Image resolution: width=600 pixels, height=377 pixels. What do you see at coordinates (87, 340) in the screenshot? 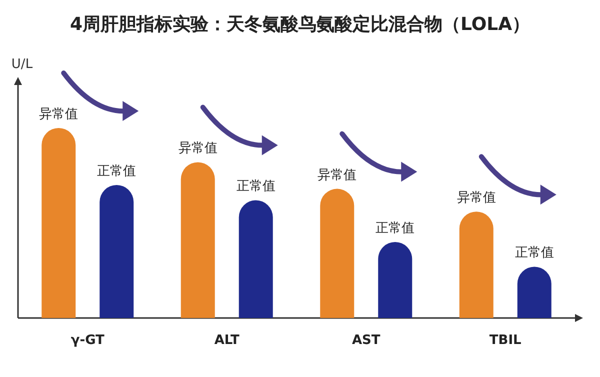
I see `x-tick-label: γ-GT` at bounding box center [87, 340].